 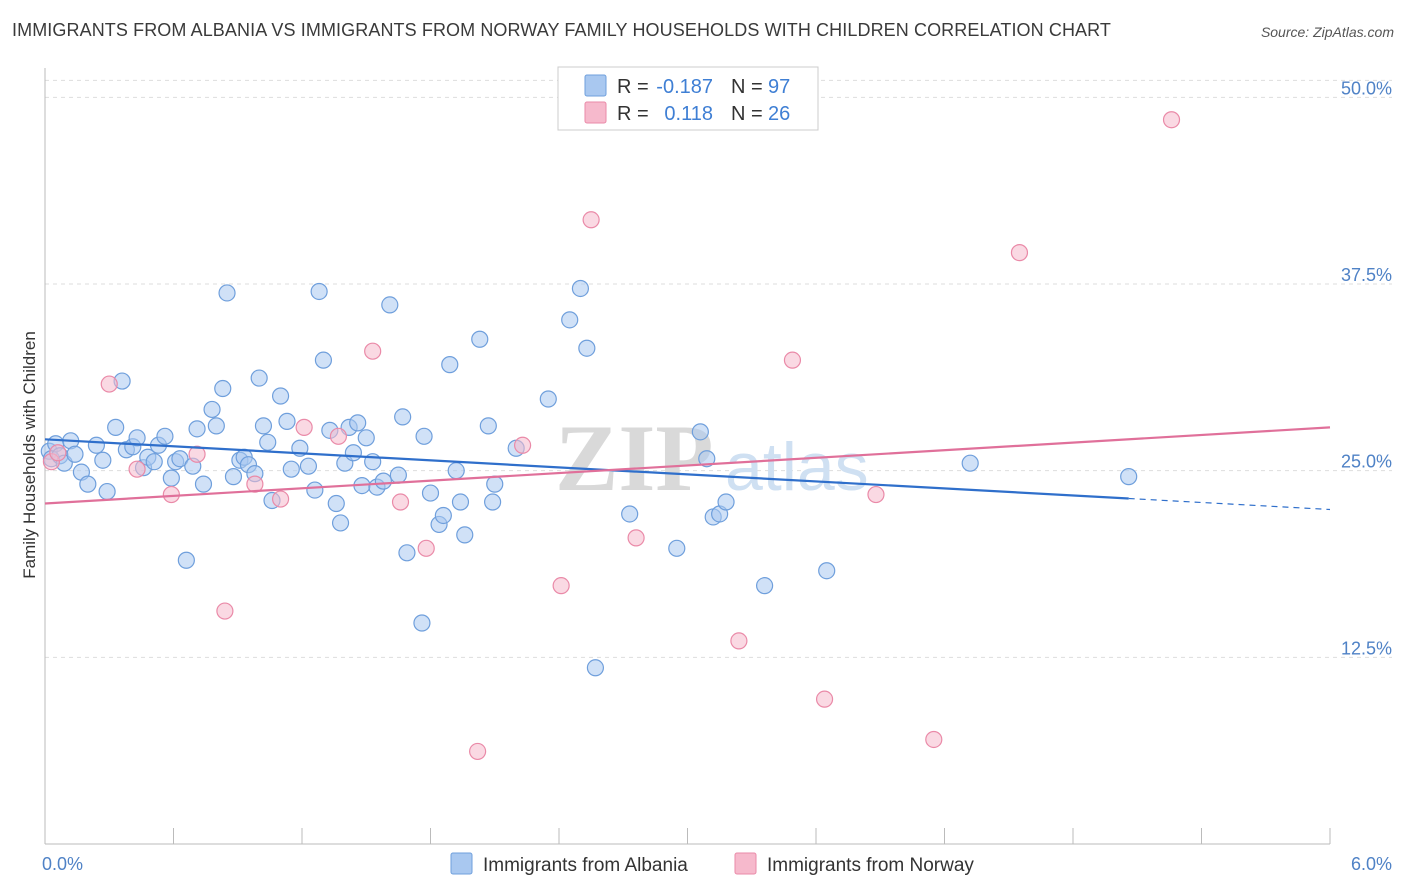 What do you see at coordinates (1366, 88) in the screenshot?
I see `y-tick-label: 50.0%` at bounding box center [1366, 88].